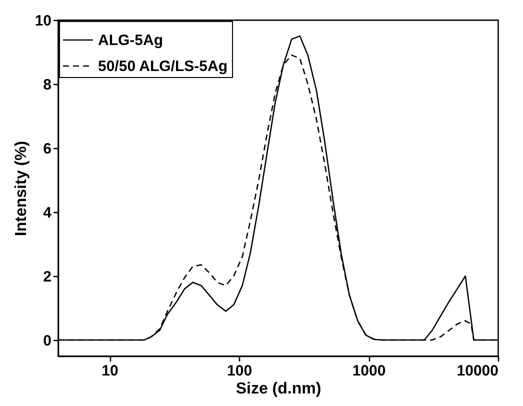 This screenshot has width=523, height=406. What do you see at coordinates (47, 85) in the screenshot?
I see `y-tick-label: 8` at bounding box center [47, 85].